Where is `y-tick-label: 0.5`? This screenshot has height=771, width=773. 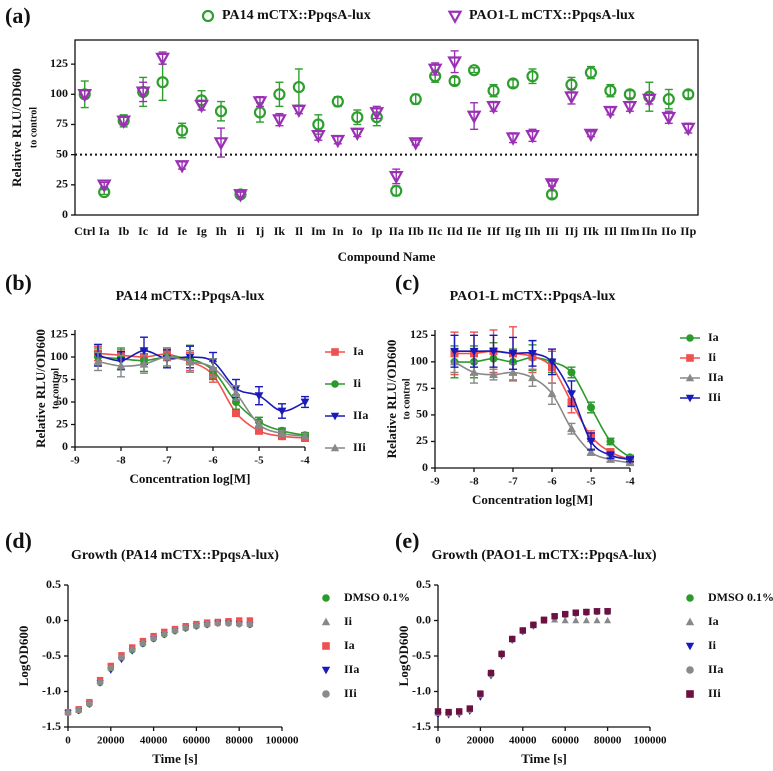
y-tick-label: 0.5 is located at coordinates (423, 584).